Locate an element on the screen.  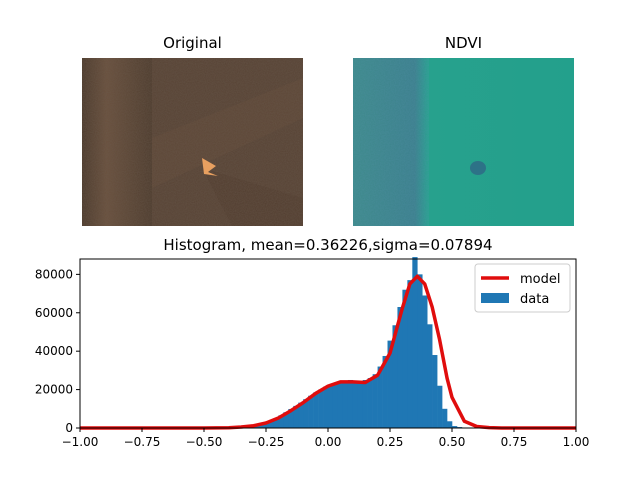
legend: model data is located at coordinates (522, 288).